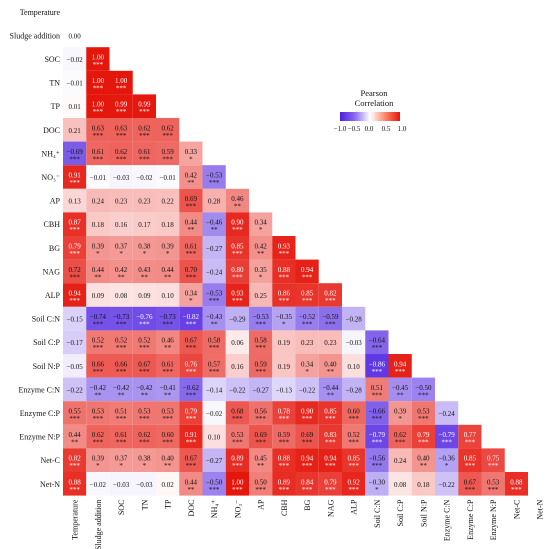 The image size is (550, 549). I want to click on cell-value-label: 0.18, so click(98, 225).